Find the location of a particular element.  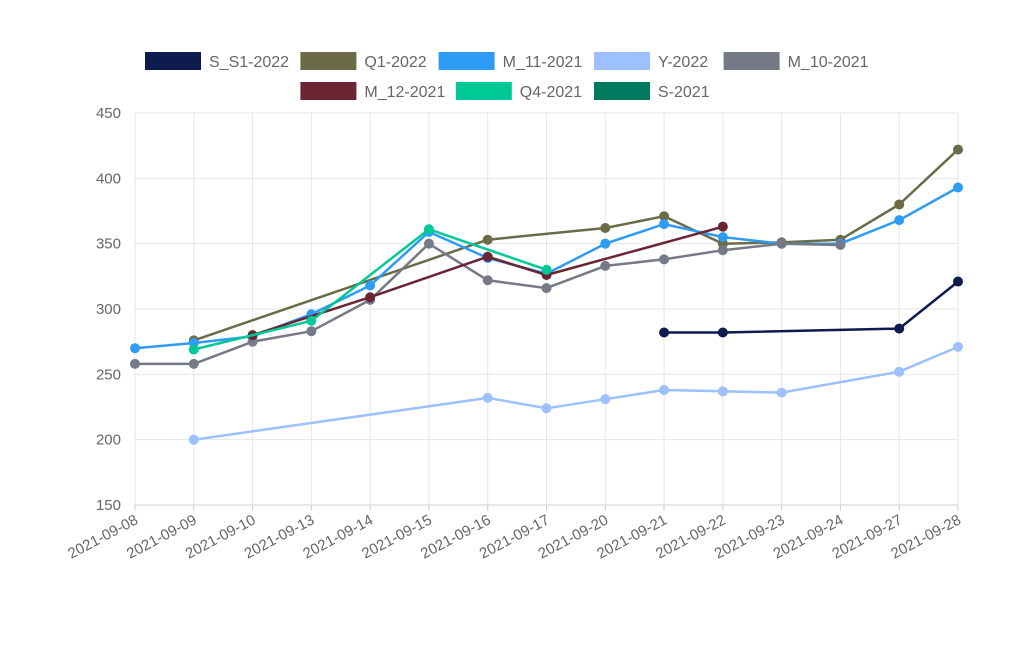

series-M_12-2021 is located at coordinates (487, 281).